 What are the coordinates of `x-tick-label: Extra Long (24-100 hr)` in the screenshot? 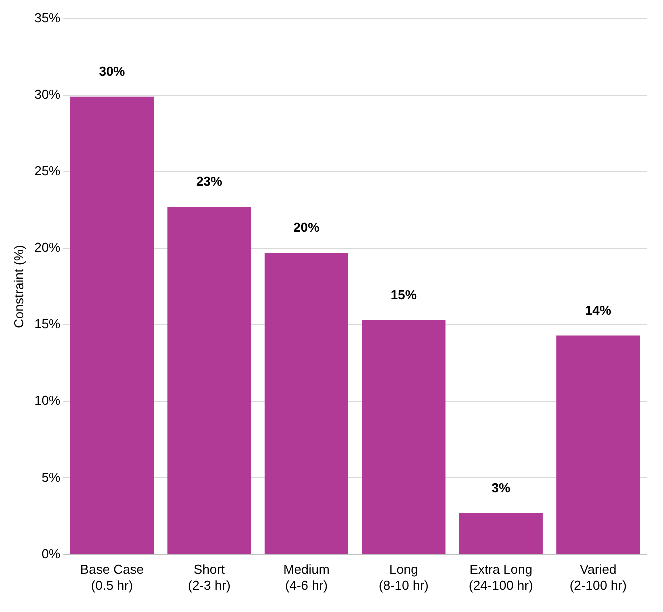 It's located at (501, 577).